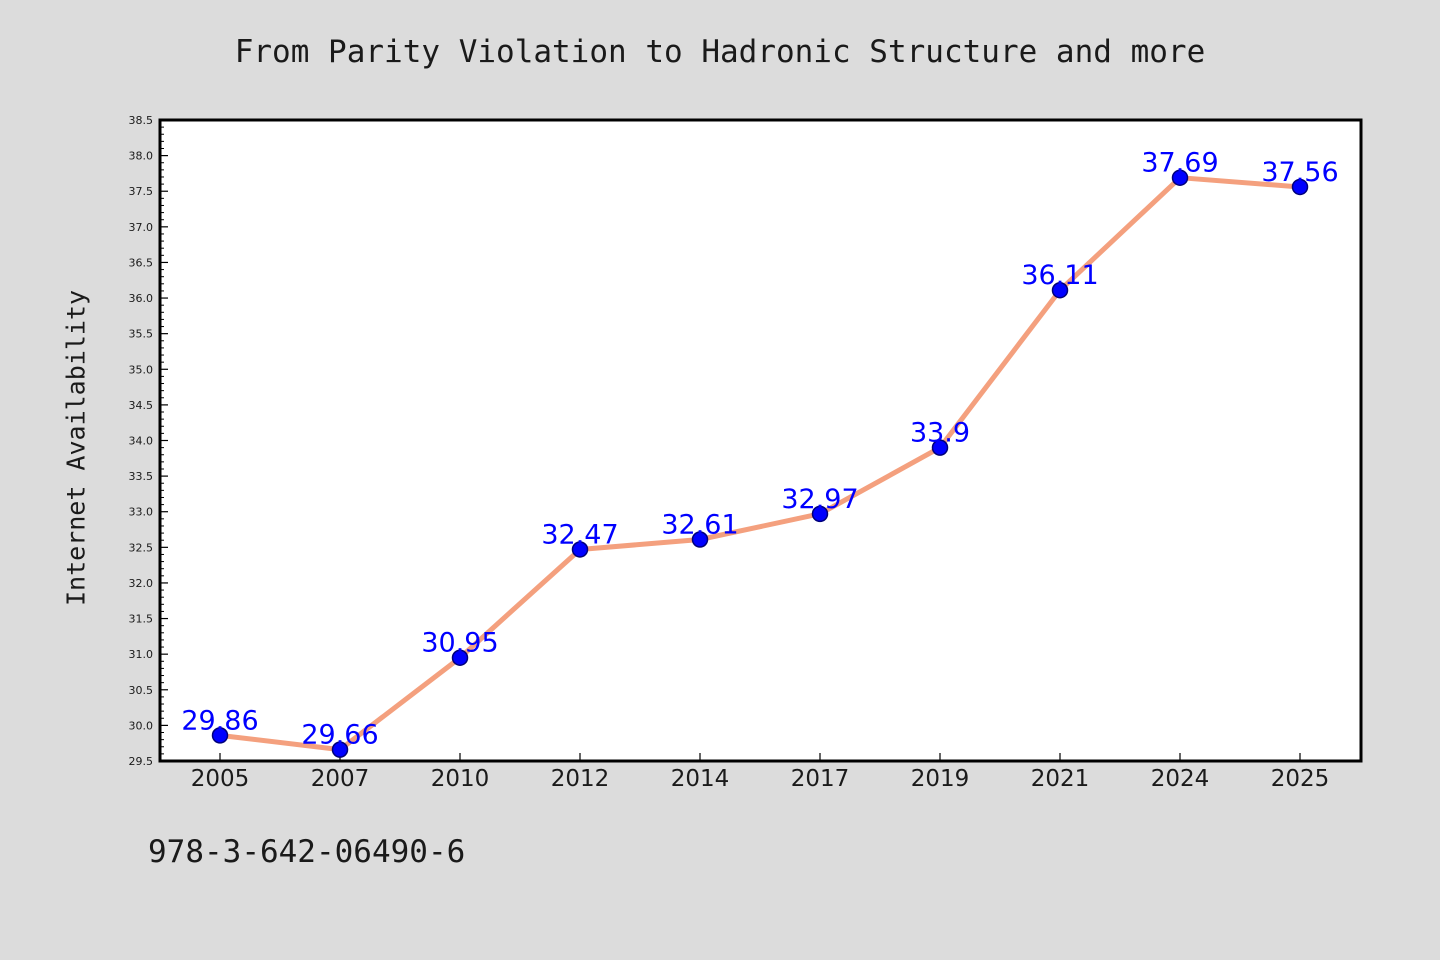 The image size is (1440, 960). Describe the element at coordinates (141, 298) in the screenshot. I see `y-tick-label: 36.0` at that location.